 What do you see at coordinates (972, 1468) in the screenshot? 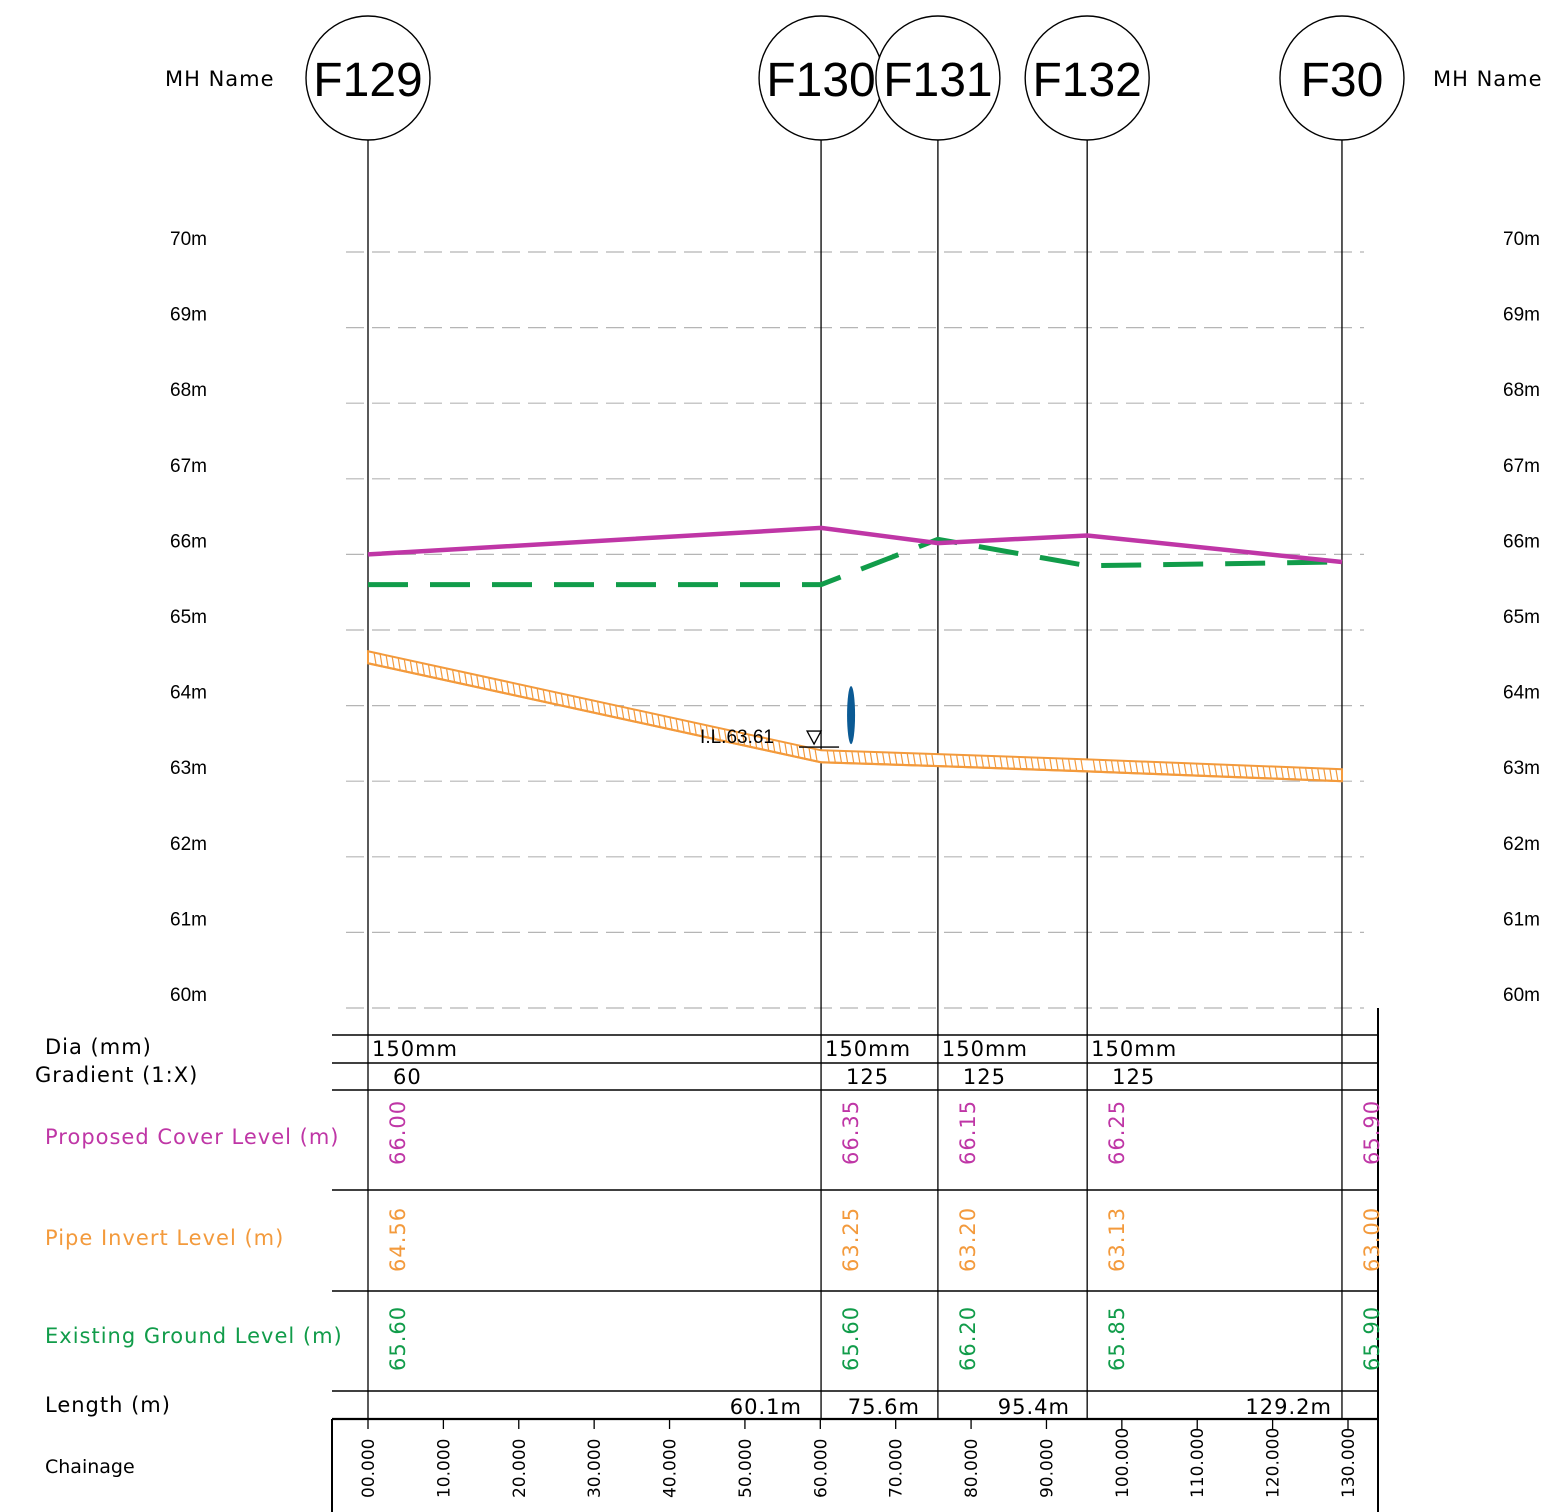
I see `chainage-label: 80.000` at bounding box center [972, 1468].